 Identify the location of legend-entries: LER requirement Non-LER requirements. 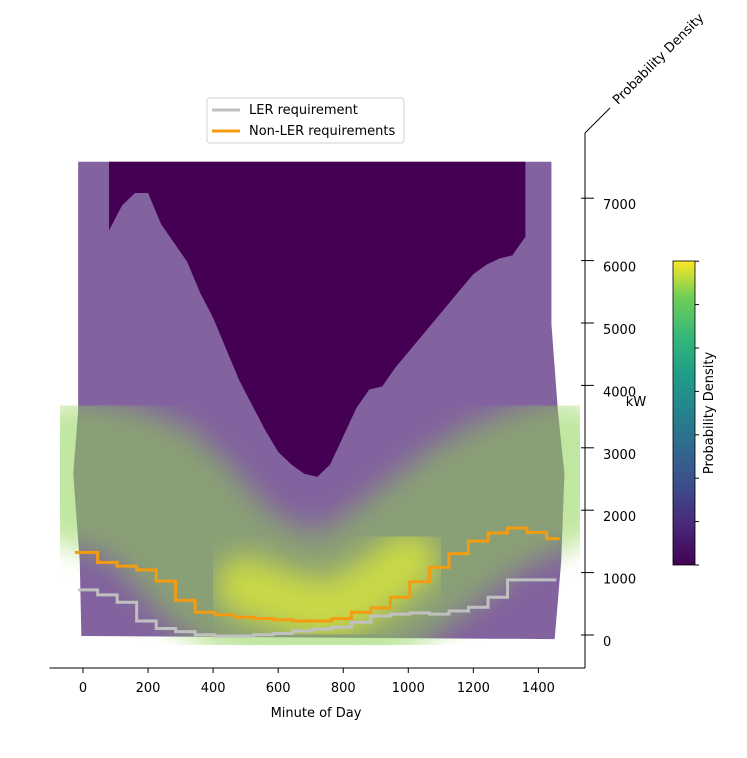
(303, 121).